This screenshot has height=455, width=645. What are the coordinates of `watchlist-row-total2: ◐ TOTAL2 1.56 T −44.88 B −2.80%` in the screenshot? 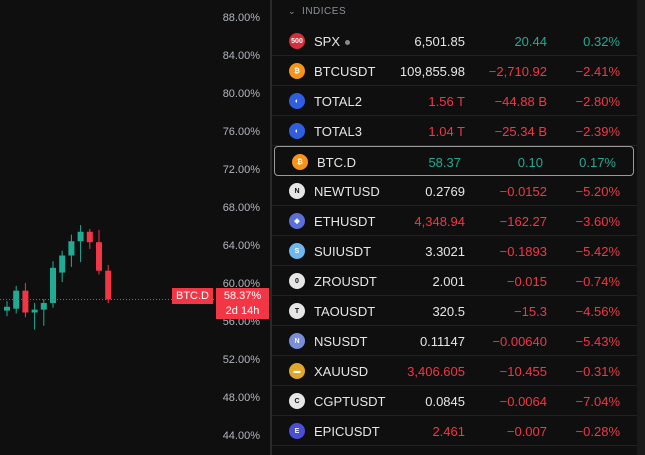 It's located at (454, 101).